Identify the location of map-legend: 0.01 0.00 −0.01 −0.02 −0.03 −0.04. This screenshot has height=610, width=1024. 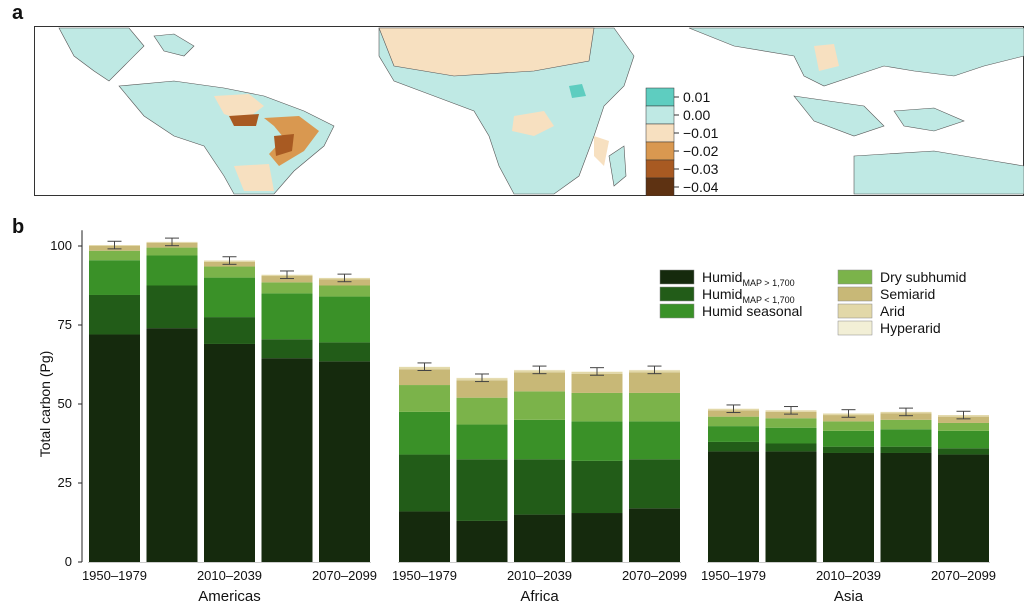
(682, 141).